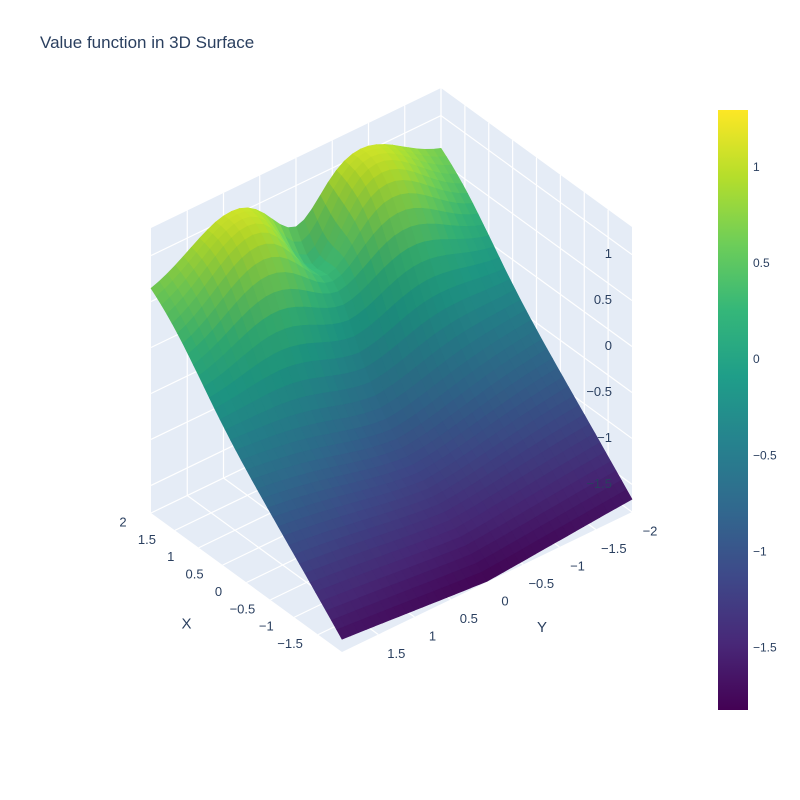  What do you see at coordinates (122, 521) in the screenshot?
I see `x-tick-label: 2` at bounding box center [122, 521].